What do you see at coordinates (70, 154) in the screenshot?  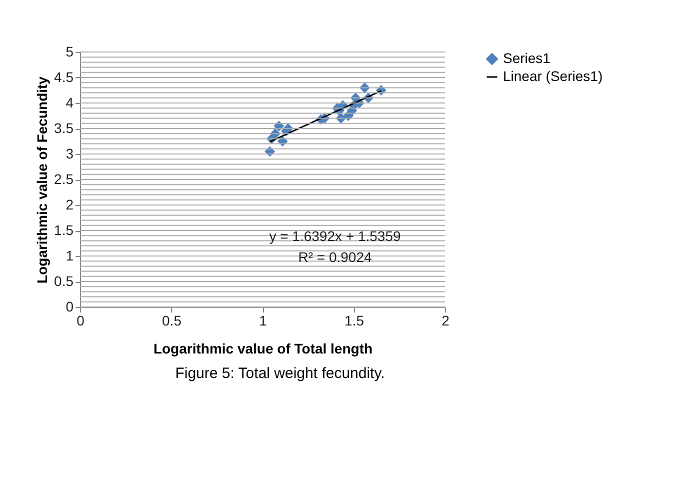 I see `y-tick-label: 3` at bounding box center [70, 154].